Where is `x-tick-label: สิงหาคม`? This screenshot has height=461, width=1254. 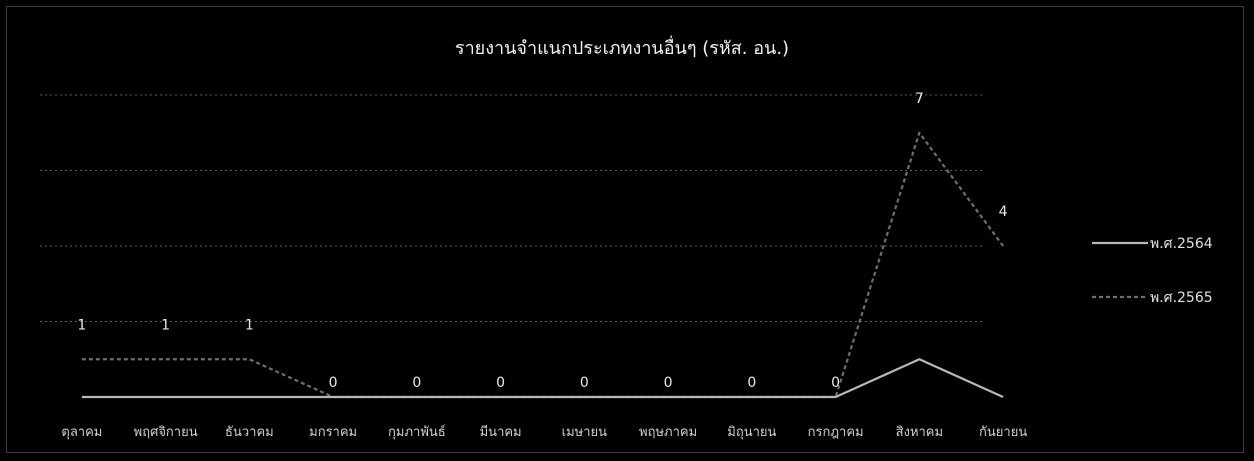 x-tick-label: สิงหาคม is located at coordinates (919, 432).